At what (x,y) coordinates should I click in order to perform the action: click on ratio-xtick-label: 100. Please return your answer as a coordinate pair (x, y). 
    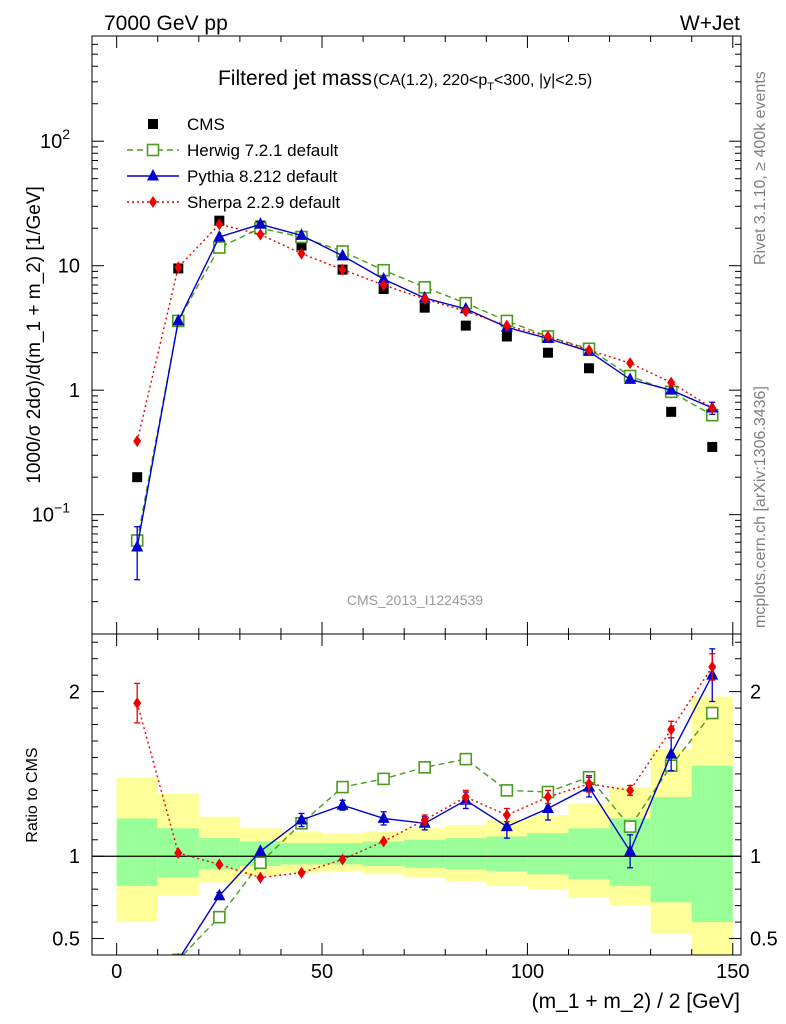
    Looking at the image, I should click on (527, 972).